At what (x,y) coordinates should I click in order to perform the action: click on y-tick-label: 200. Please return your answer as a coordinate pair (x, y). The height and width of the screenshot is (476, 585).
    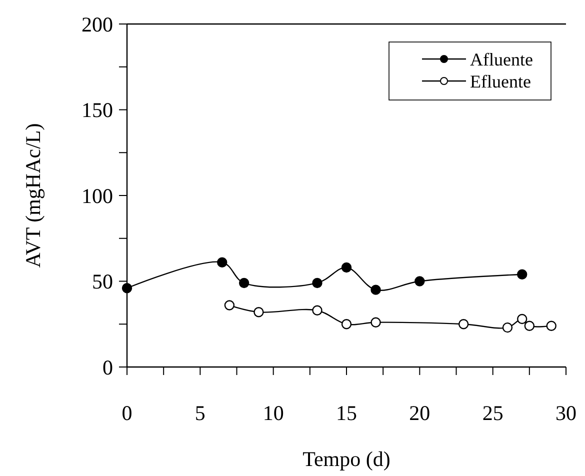
    Looking at the image, I should click on (97, 24).